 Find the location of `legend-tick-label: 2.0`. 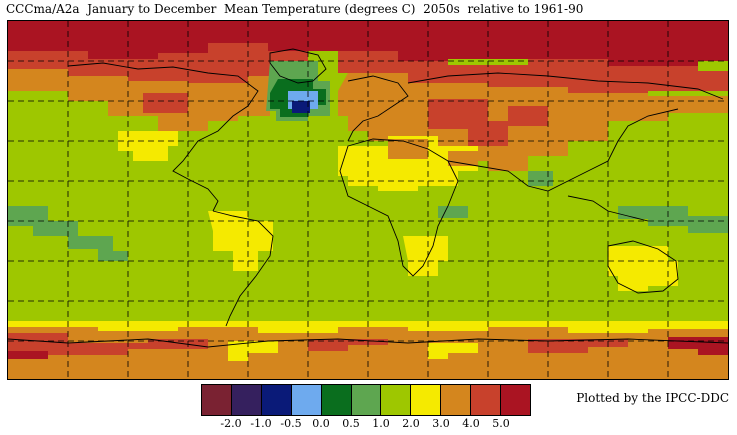

legend-tick-label: 2.0 is located at coordinates (411, 423).